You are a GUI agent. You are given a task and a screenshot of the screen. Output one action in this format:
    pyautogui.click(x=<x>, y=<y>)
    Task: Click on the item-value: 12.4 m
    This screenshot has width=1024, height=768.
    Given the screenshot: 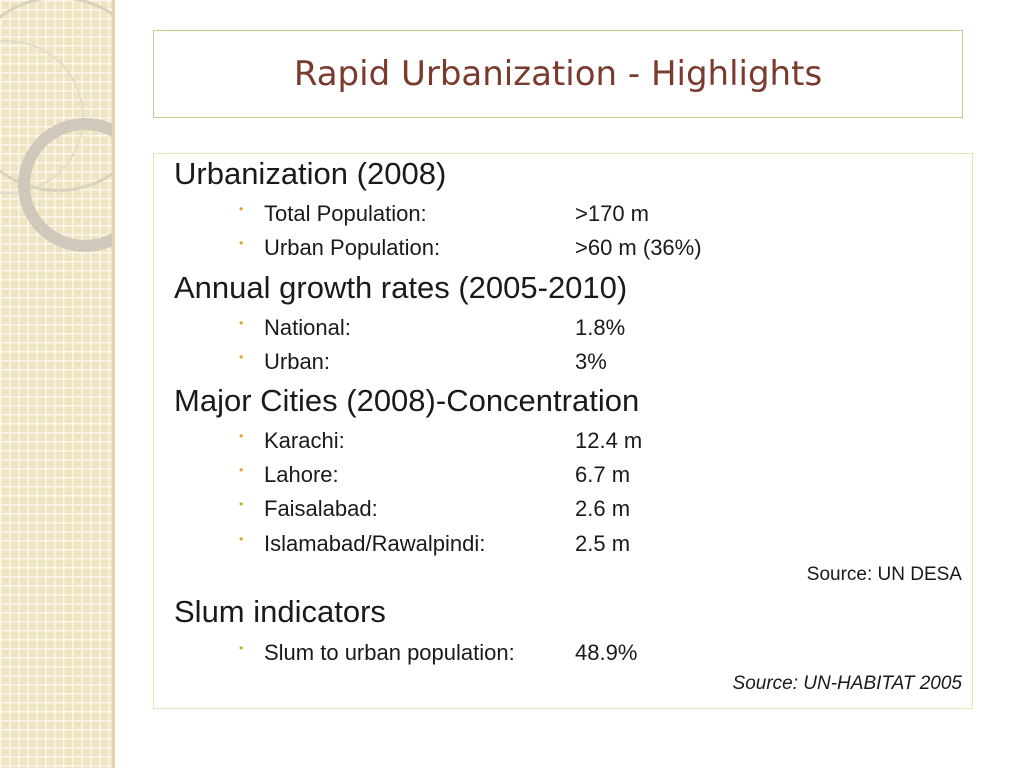 What is the action you would take?
    pyautogui.click(x=609, y=440)
    